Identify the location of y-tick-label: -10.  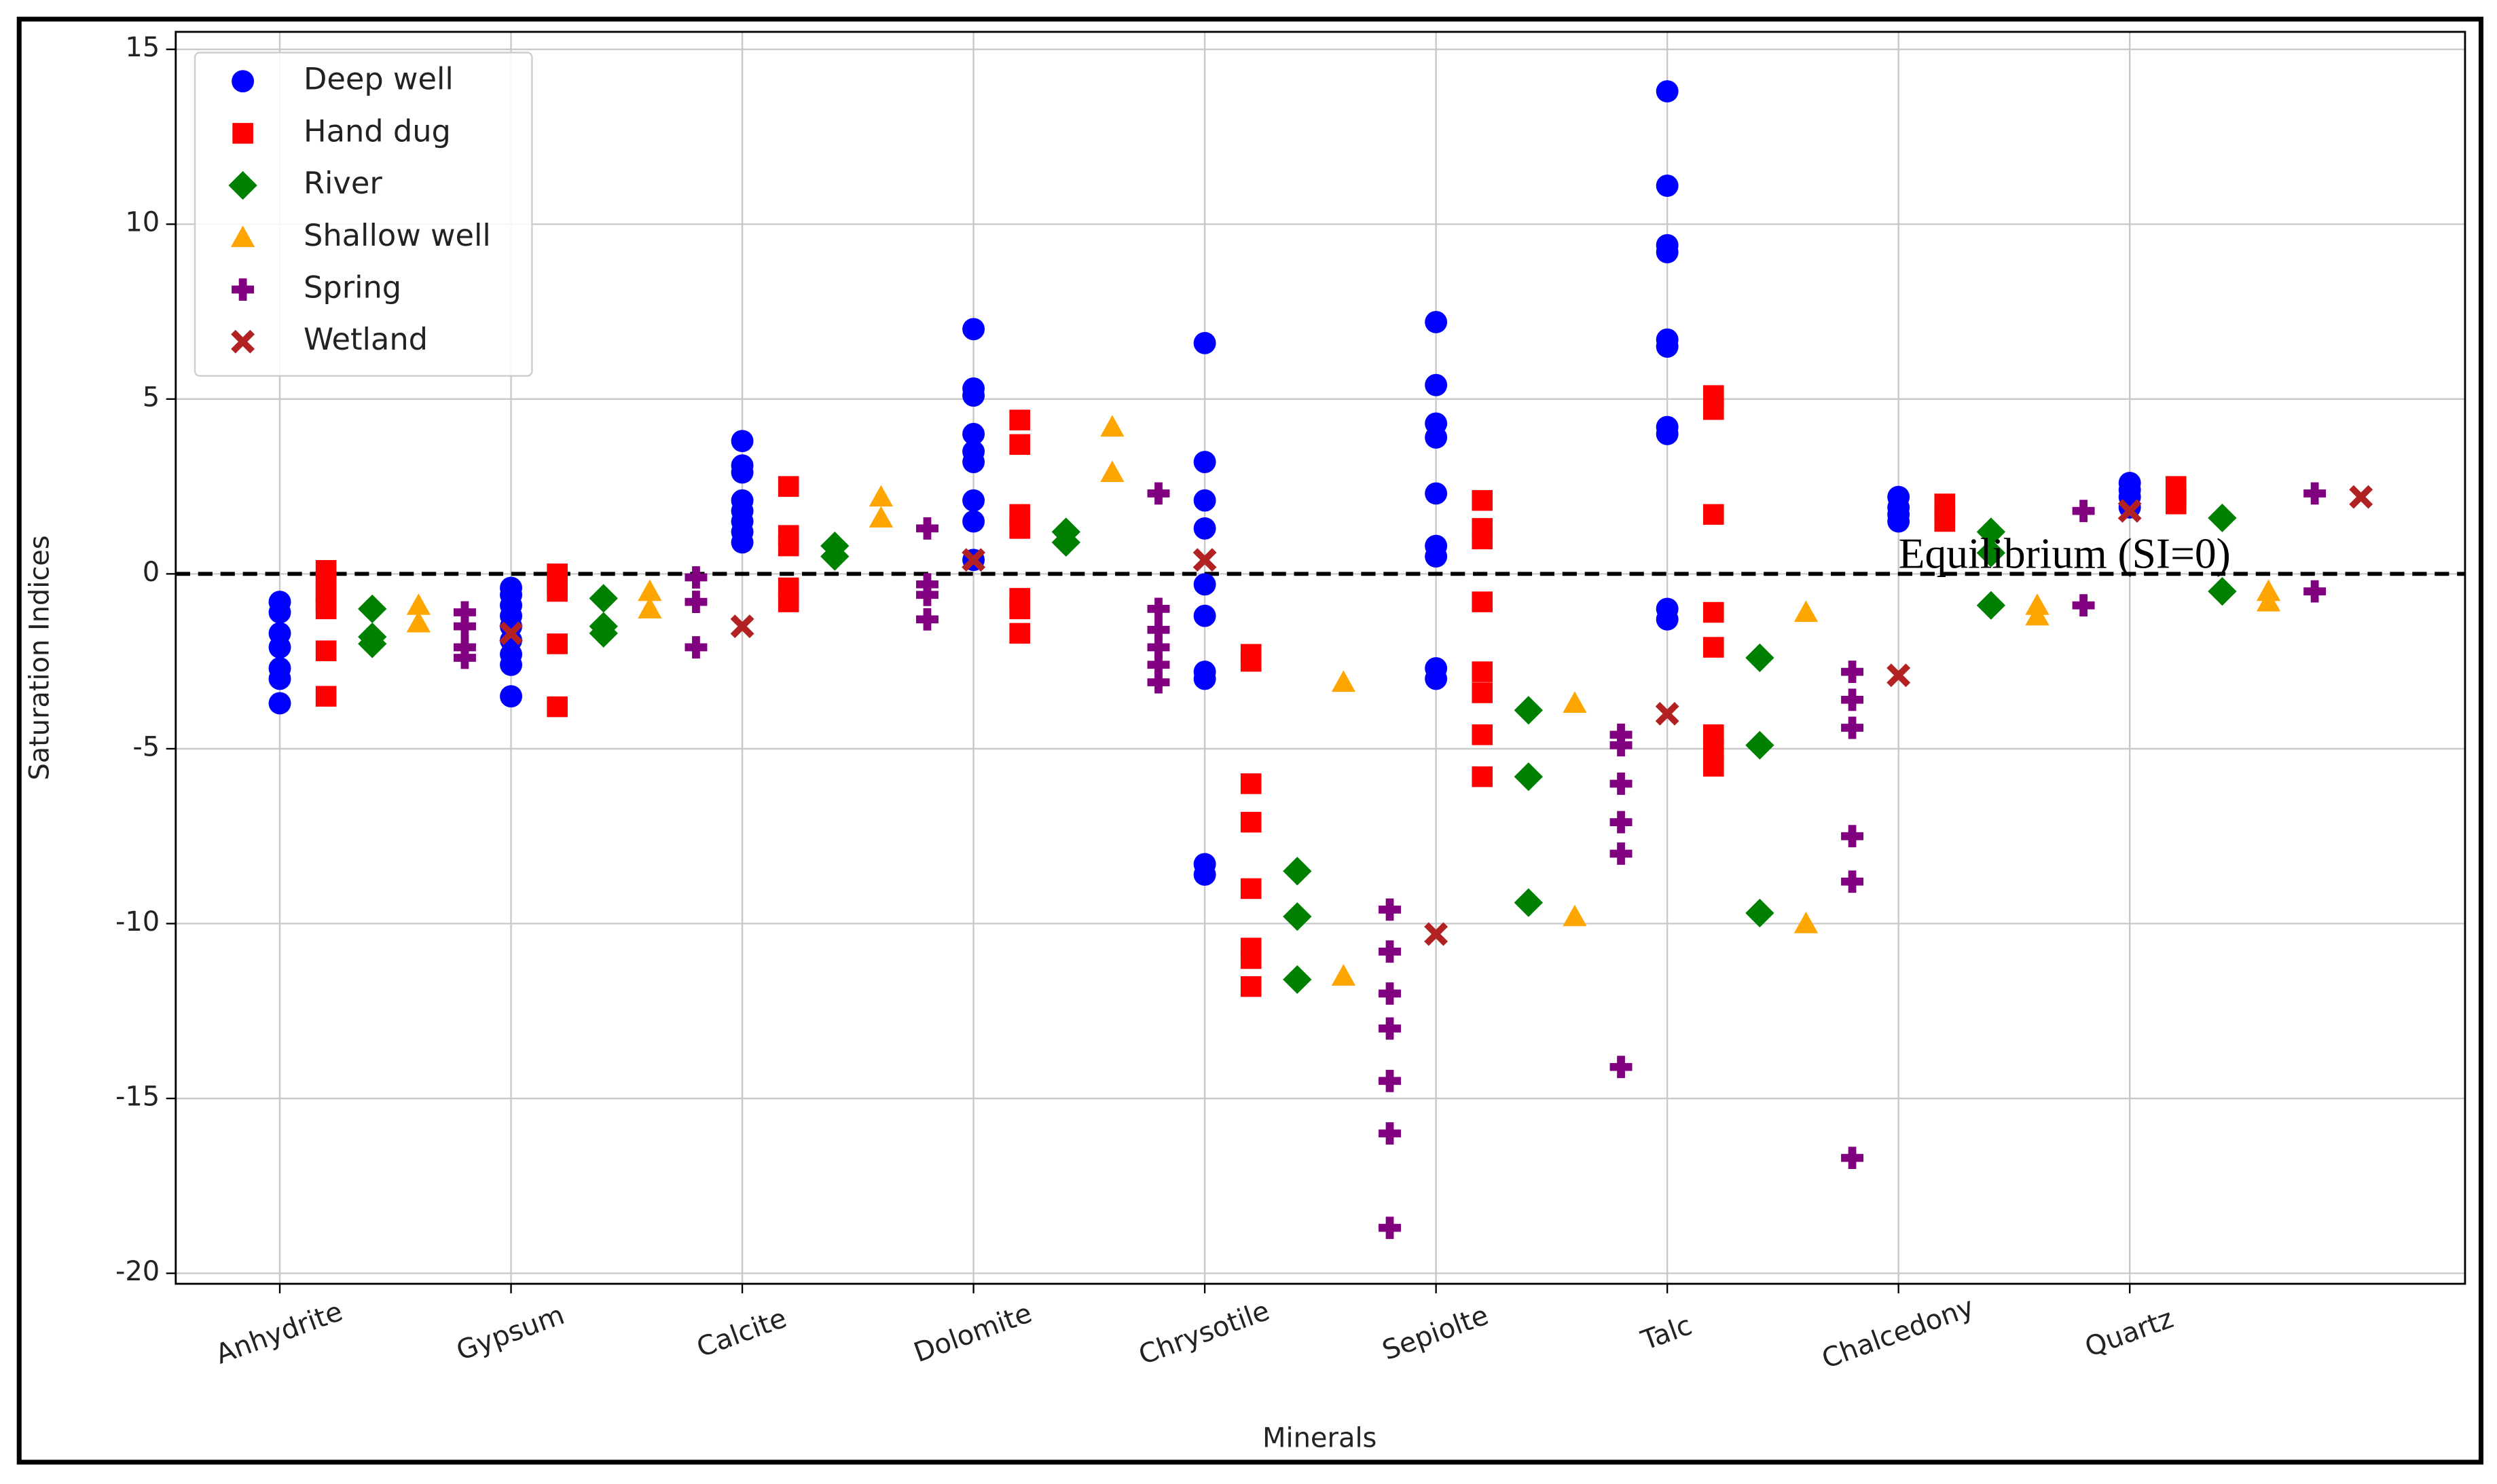
(138, 922).